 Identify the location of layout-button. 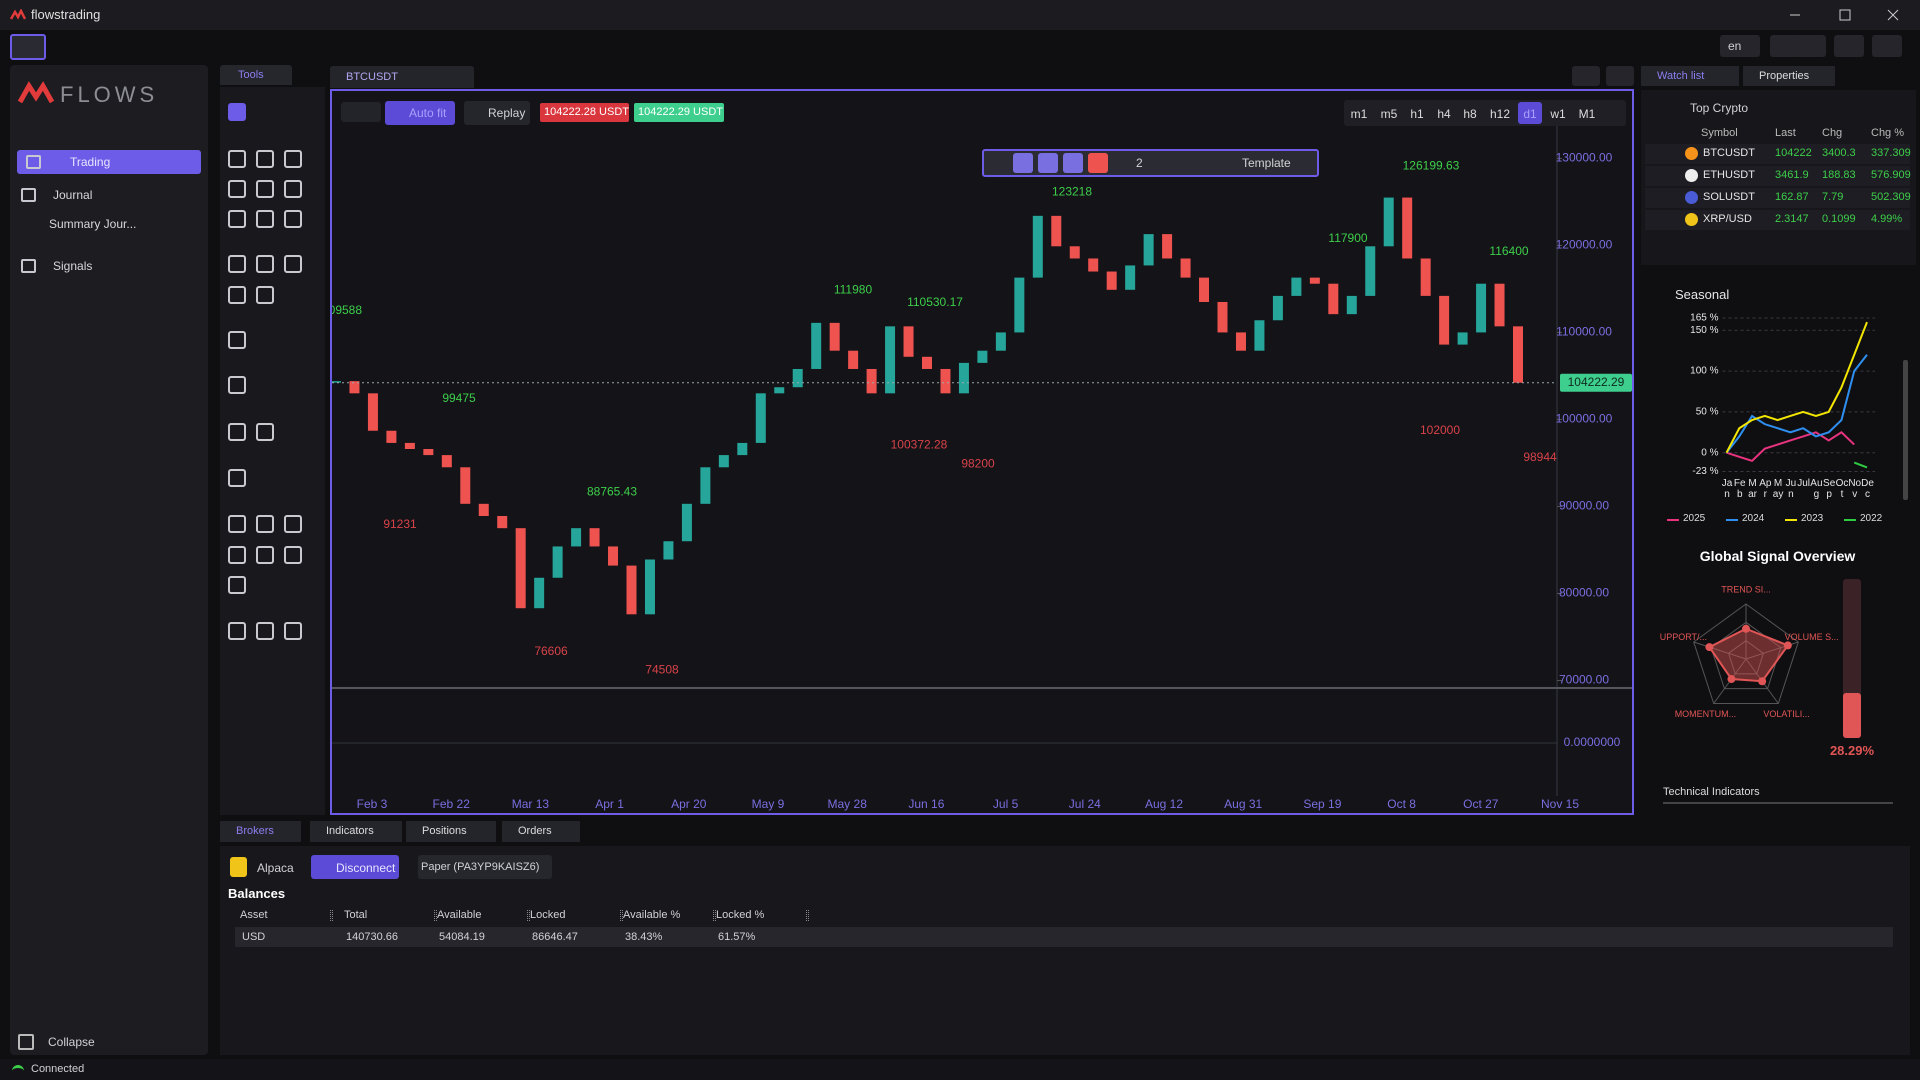
(28, 47).